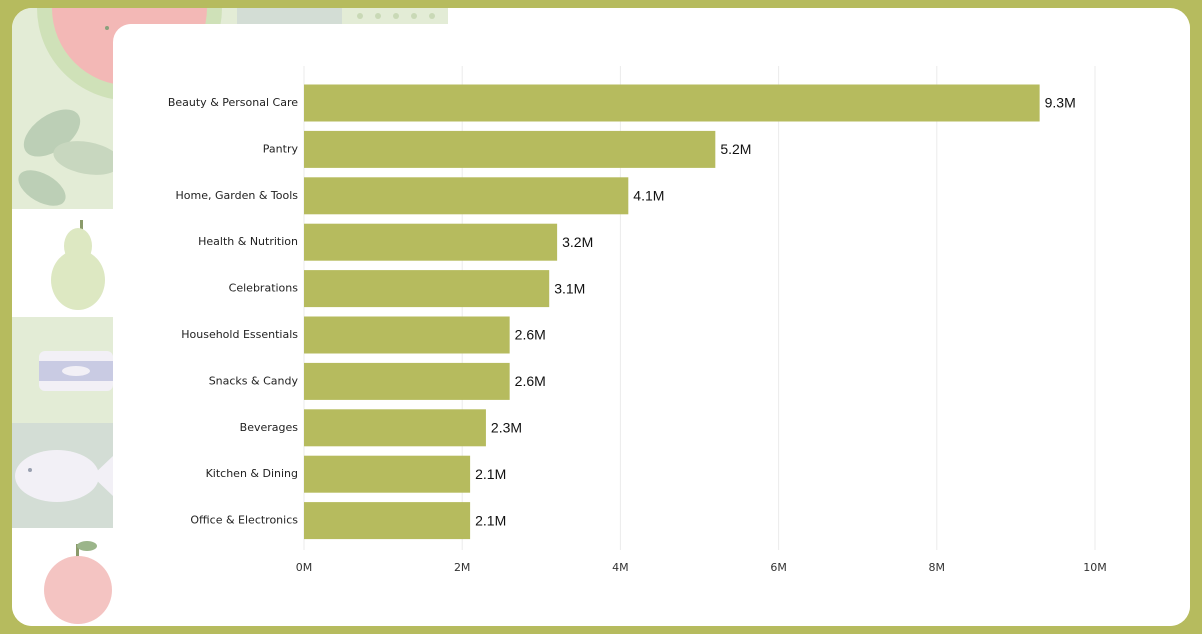 The height and width of the screenshot is (634, 1202). Describe the element at coordinates (281, 148) in the screenshot. I see `category-label: Pantry` at that location.